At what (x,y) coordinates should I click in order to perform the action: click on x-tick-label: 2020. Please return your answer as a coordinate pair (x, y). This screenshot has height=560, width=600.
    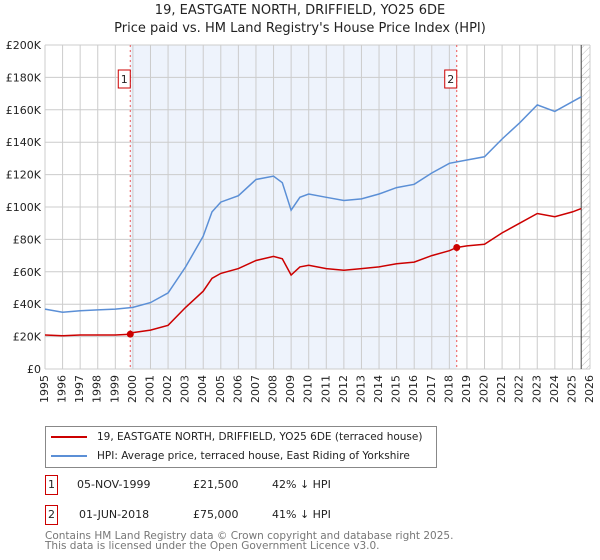
    Looking at the image, I should click on (484, 389).